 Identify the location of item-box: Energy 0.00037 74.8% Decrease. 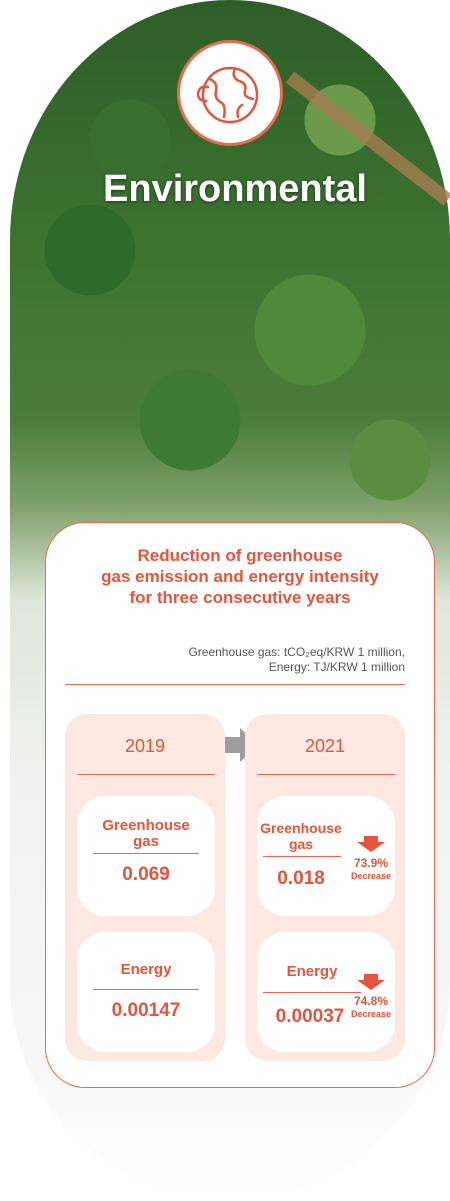
(326, 992).